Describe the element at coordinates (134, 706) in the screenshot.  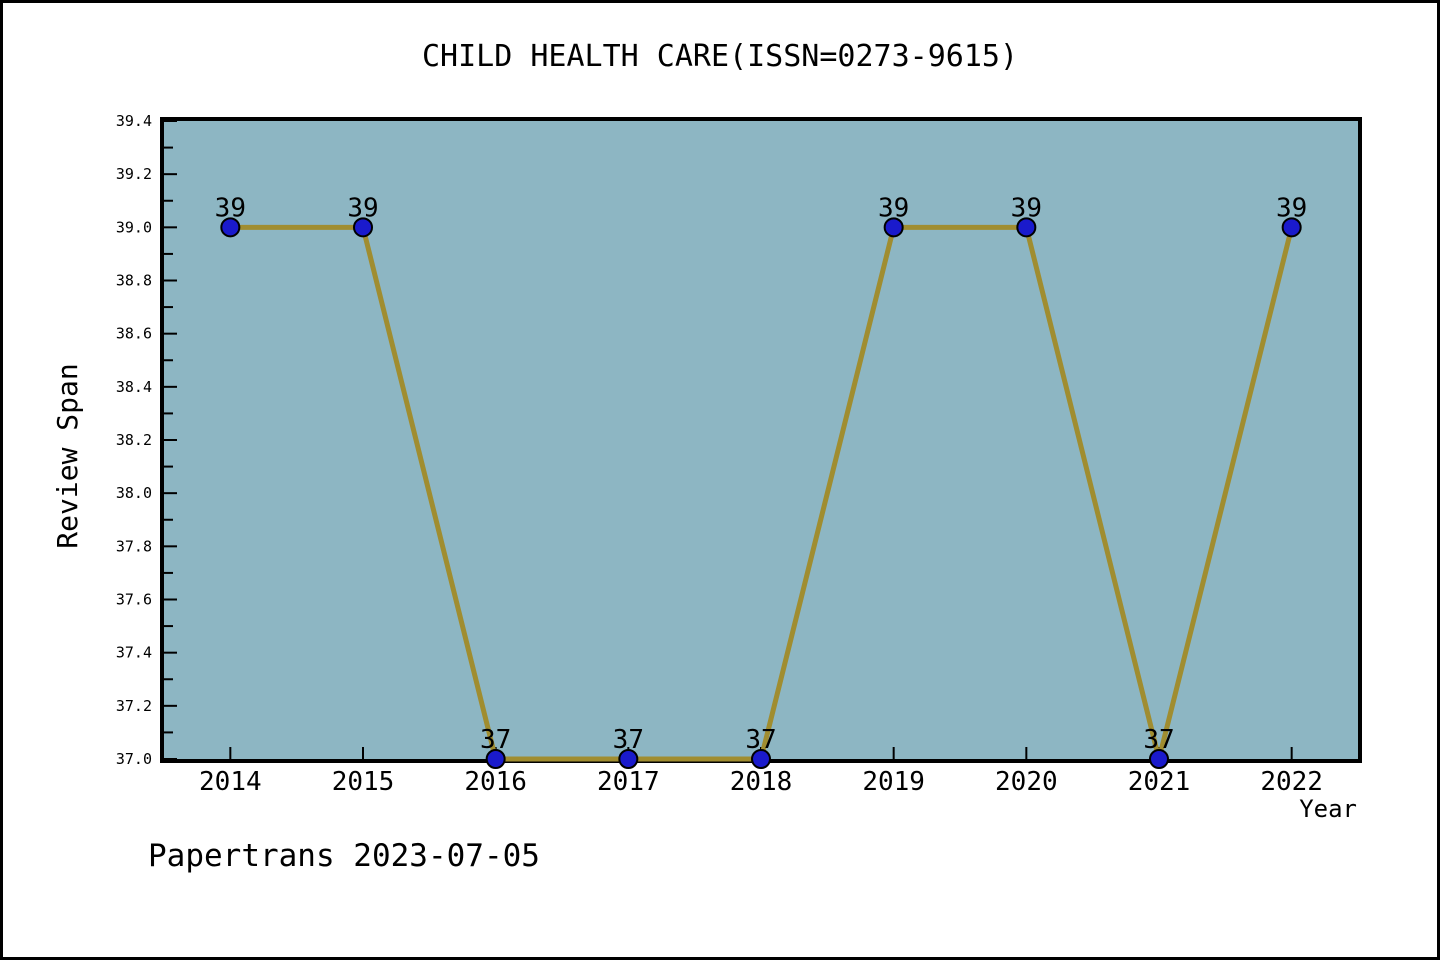
I see `y-tick-label: 37.2` at that location.